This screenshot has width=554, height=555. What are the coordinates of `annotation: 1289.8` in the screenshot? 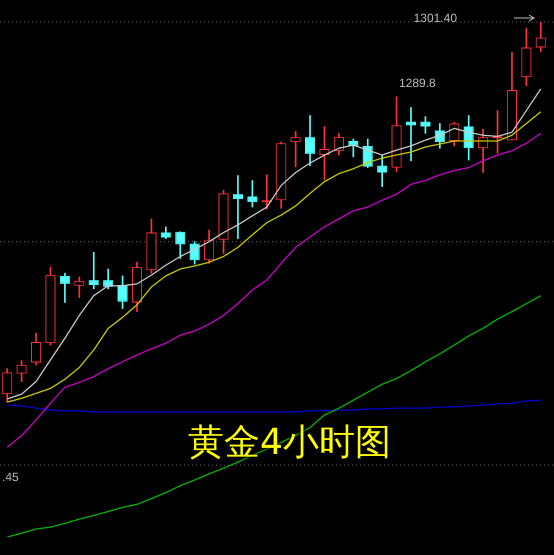 It's located at (417, 83).